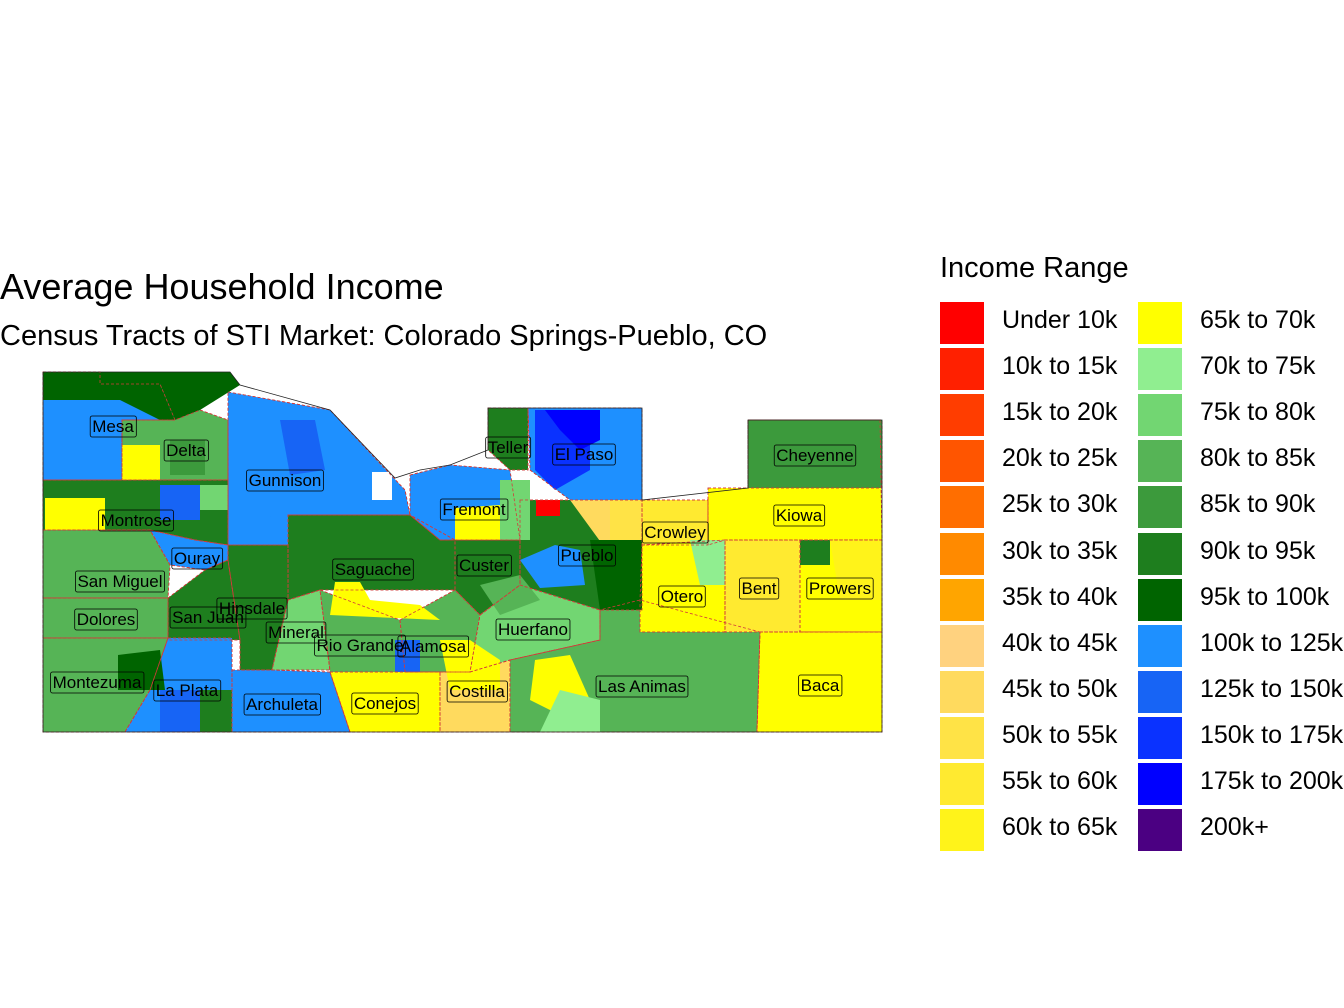  Describe the element at coordinates (1045, 737) in the screenshot. I see `legend-item: 50k to 55k` at that location.